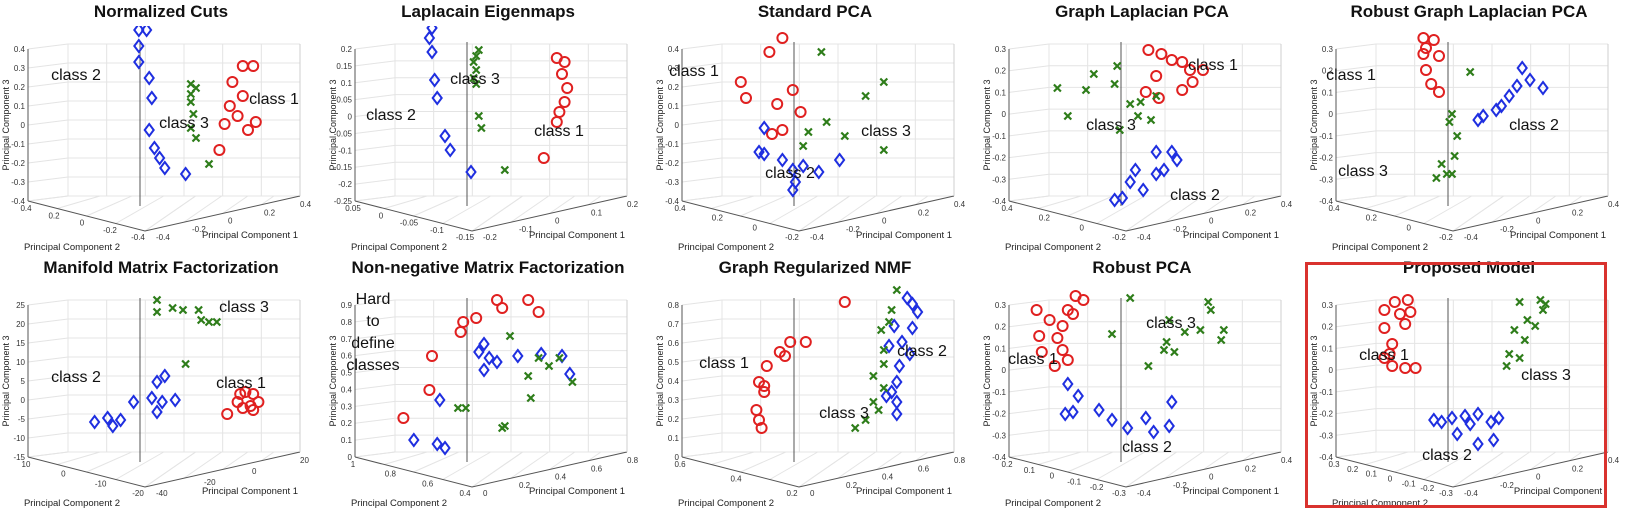 The width and height of the screenshot is (1648, 512). What do you see at coordinates (1326, 414) in the screenshot?
I see `z-tick-label: -0.2` at bounding box center [1326, 414].